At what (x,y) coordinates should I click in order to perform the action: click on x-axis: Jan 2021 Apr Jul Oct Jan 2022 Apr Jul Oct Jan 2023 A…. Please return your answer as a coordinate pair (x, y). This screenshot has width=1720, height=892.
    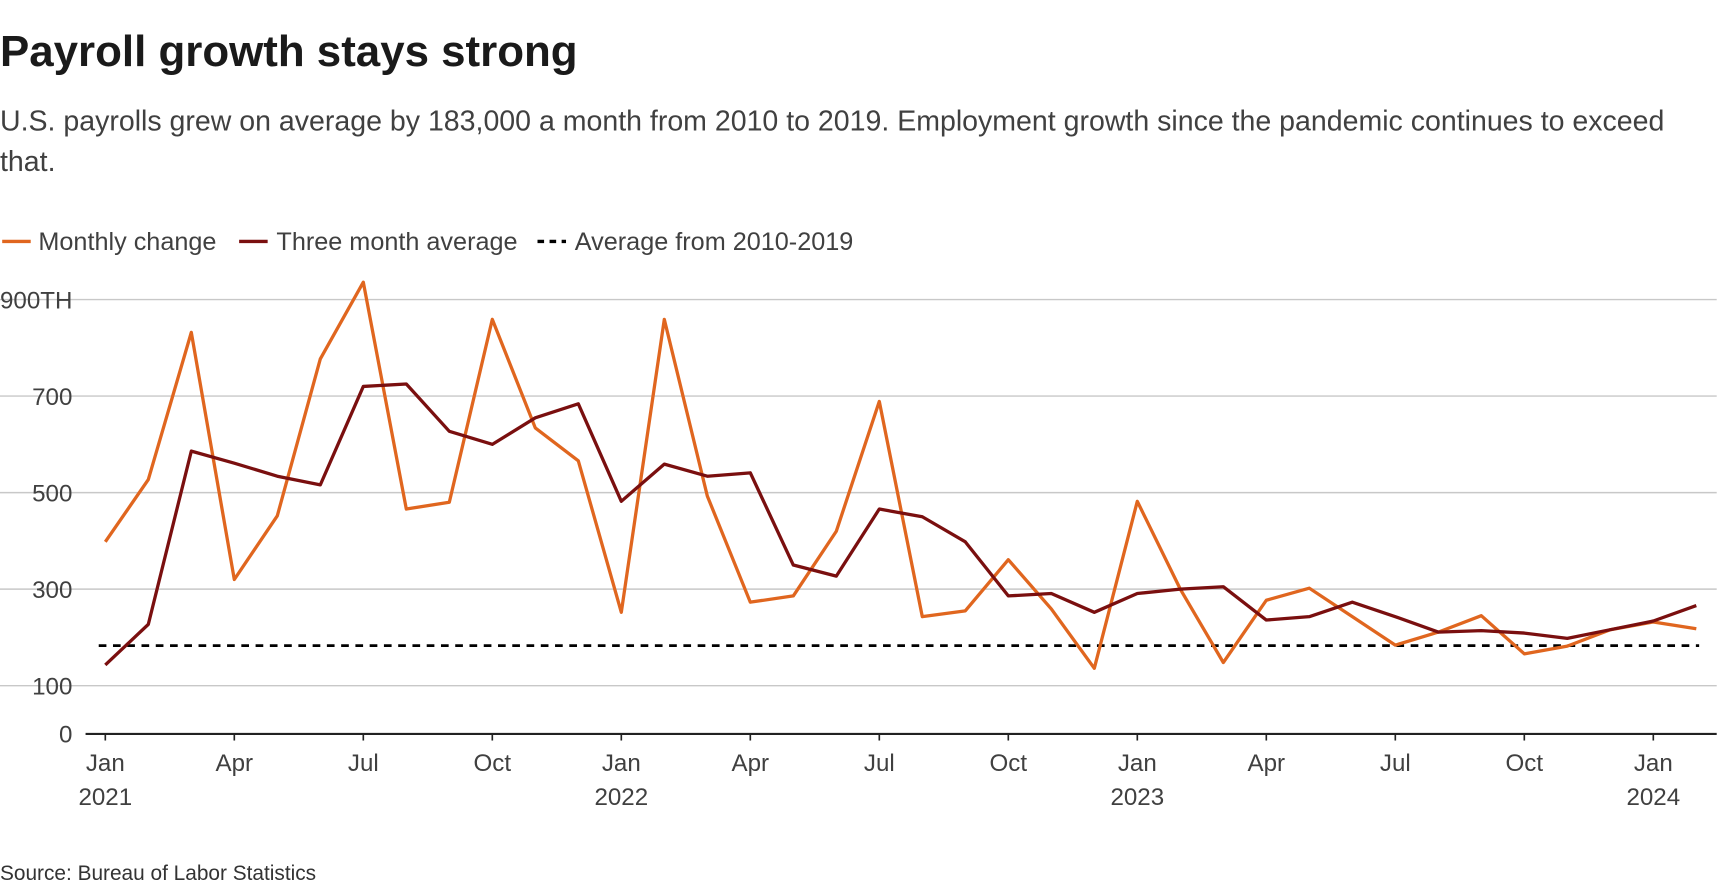
    Looking at the image, I should click on (897, 771).